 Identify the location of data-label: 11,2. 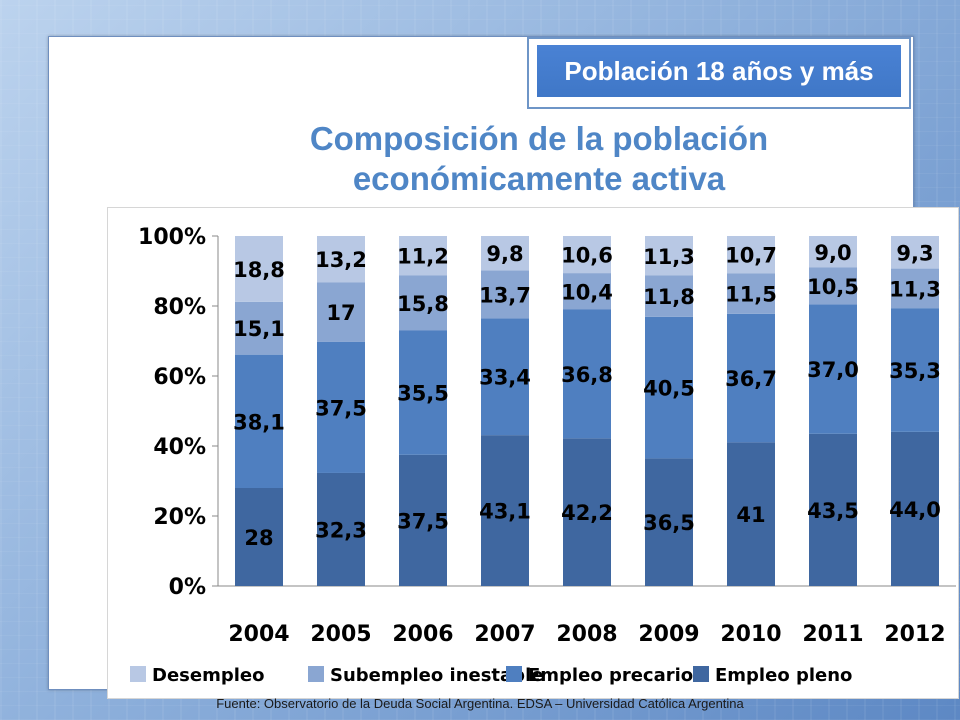
(423, 257).